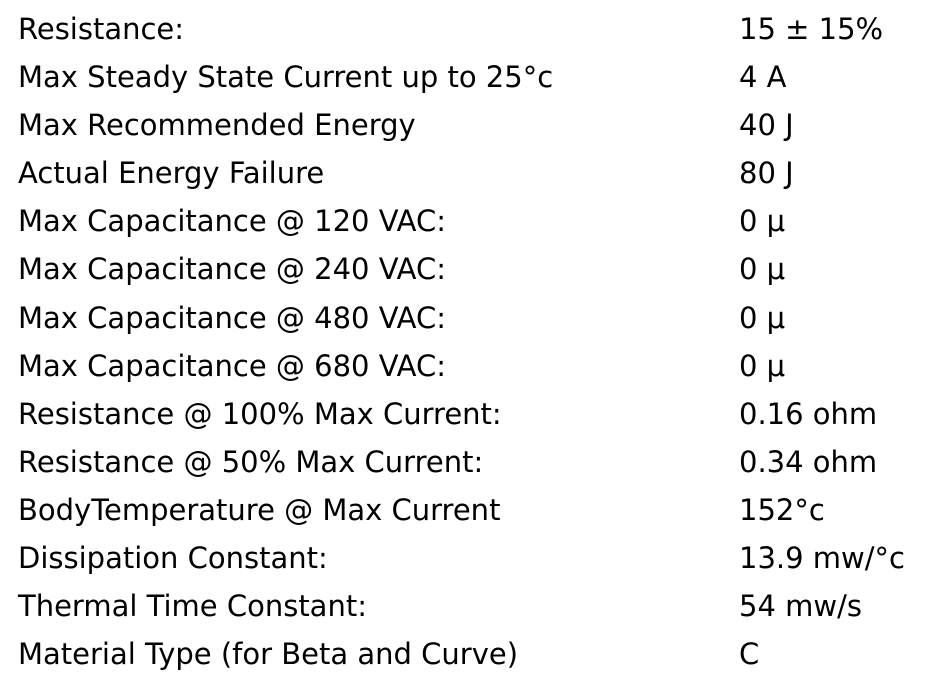 This screenshot has height=686, width=950. I want to click on spec-value: 0.34 ohm, so click(808, 461).